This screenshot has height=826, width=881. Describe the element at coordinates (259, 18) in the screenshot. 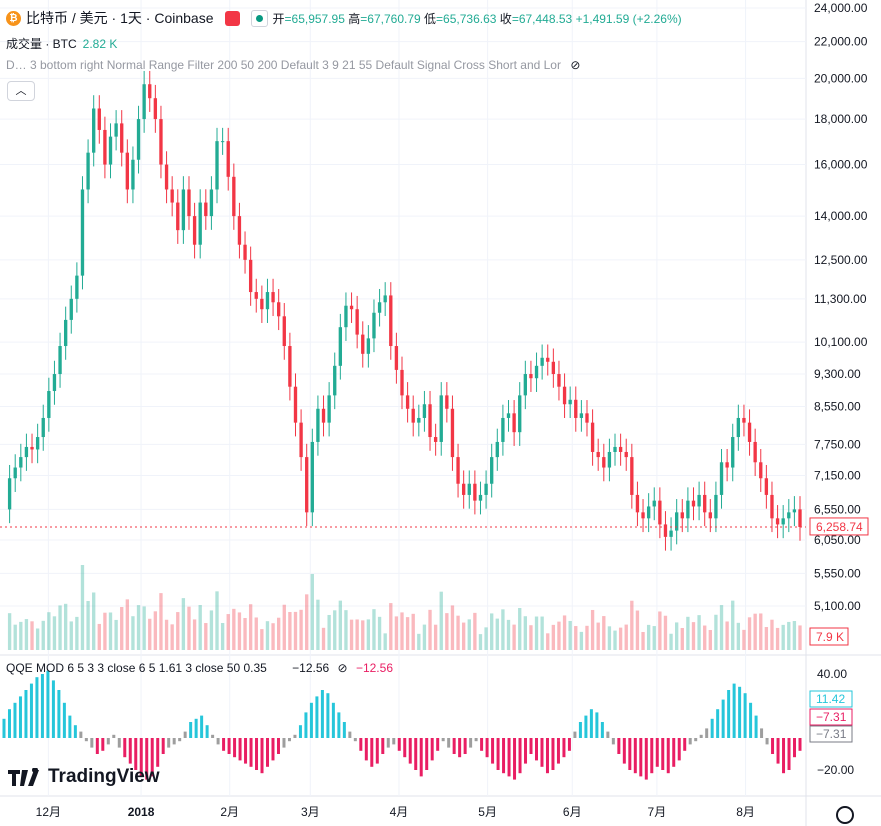

I see `dot-icon` at that location.